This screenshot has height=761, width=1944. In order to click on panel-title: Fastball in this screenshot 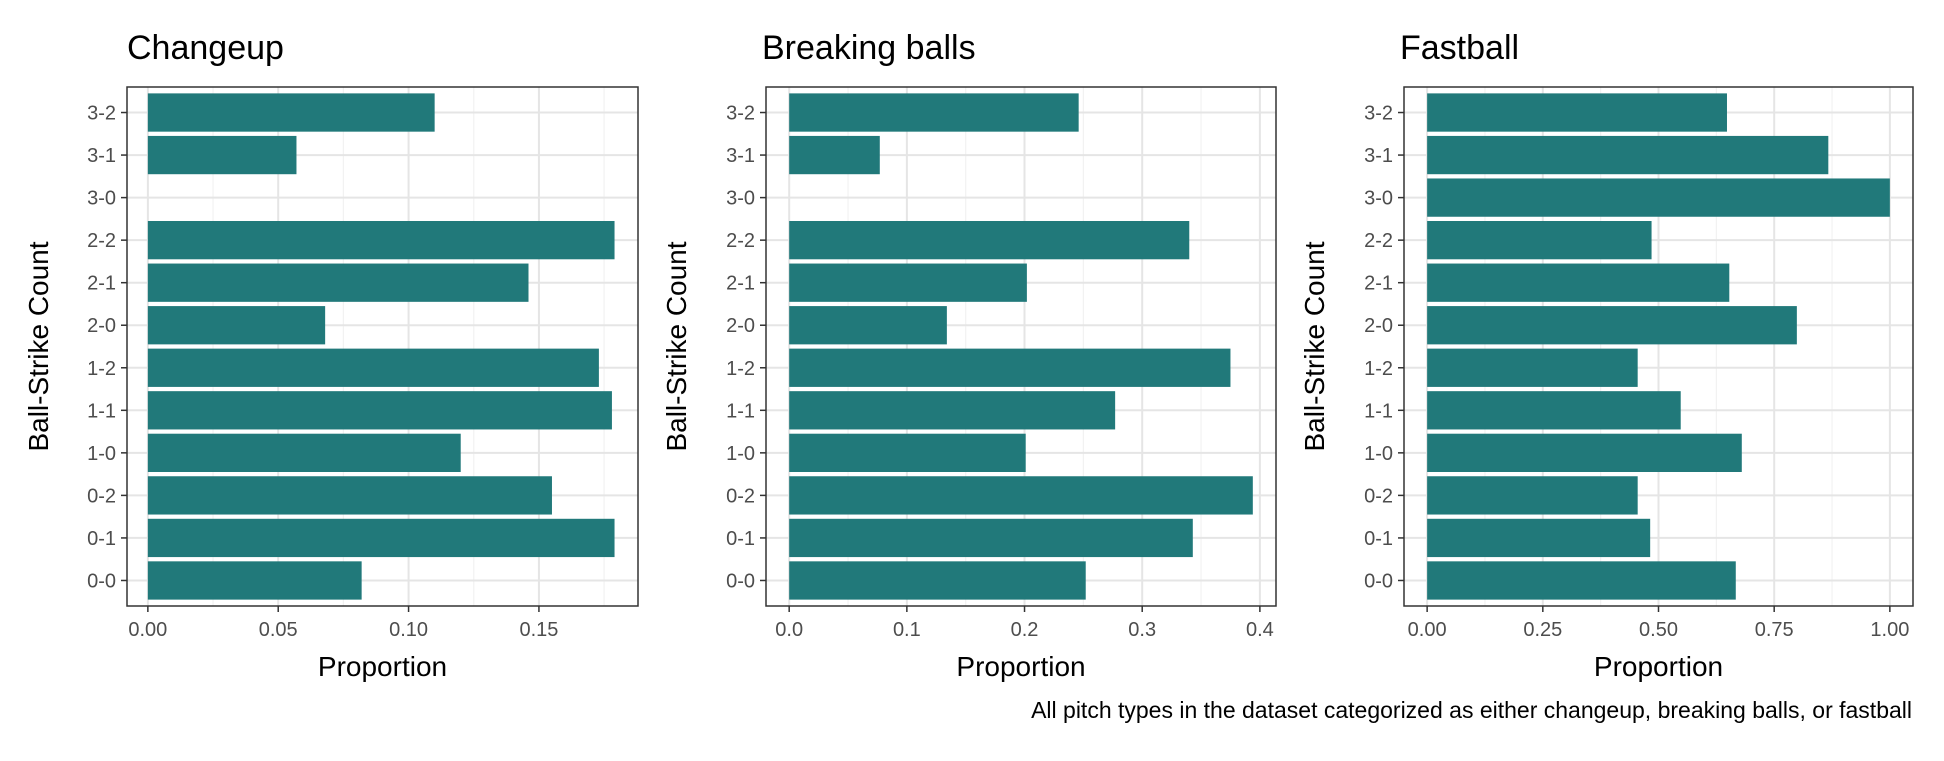, I will do `click(1459, 48)`.